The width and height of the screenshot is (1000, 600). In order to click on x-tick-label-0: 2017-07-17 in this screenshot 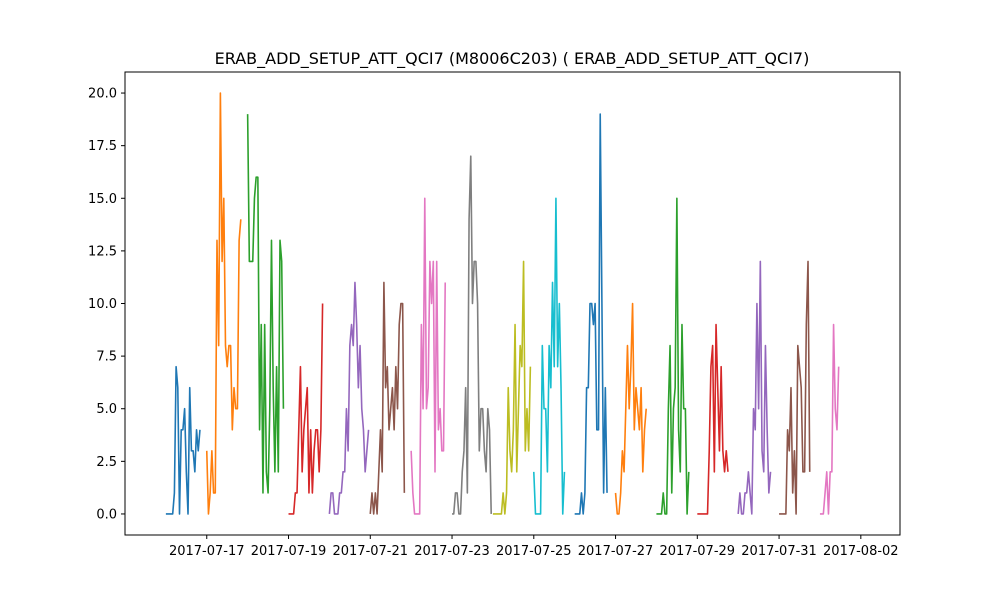, I will do `click(207, 551)`.